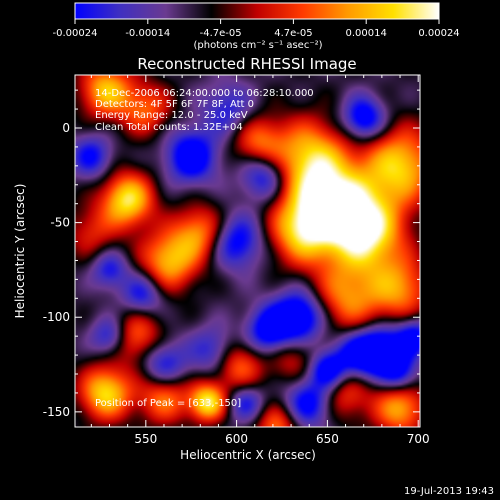 The height and width of the screenshot is (500, 500). Describe the element at coordinates (257, 11) in the screenshot. I see `colorbar` at that location.